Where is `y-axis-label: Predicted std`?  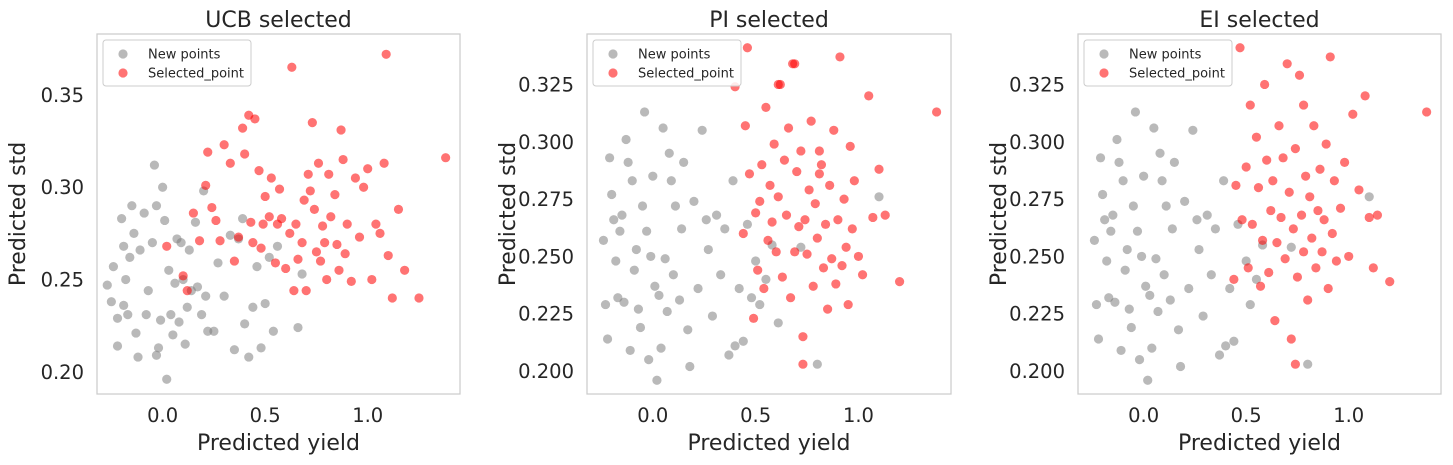 y-axis-label: Predicted std is located at coordinates (18, 214).